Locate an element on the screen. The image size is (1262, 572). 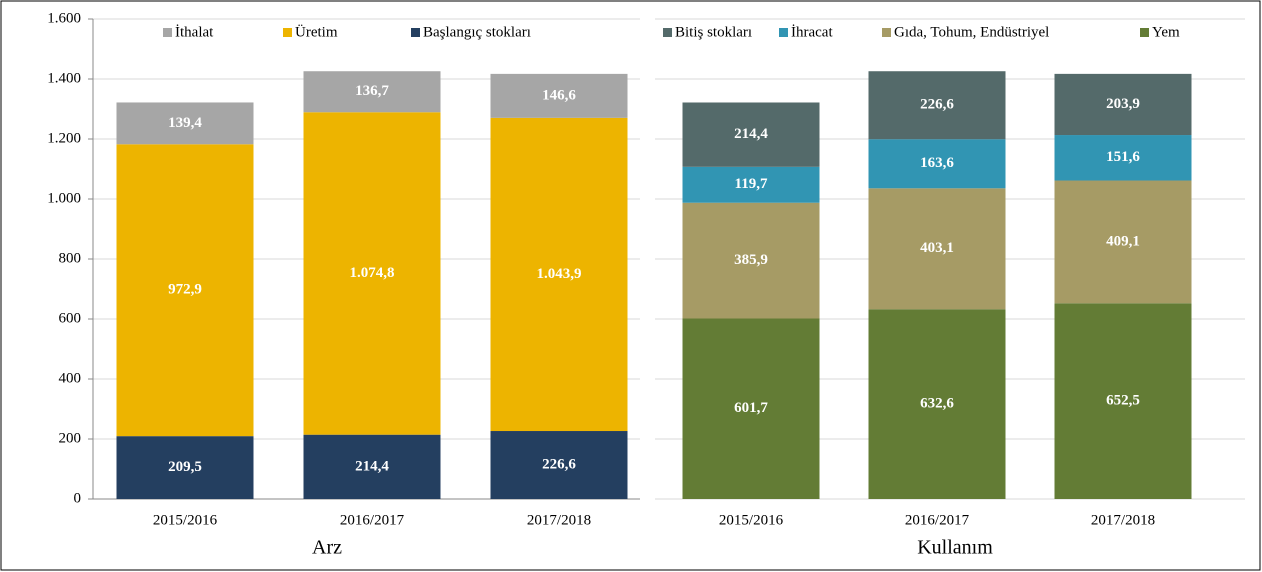
data-label: 409,1 is located at coordinates (1123, 241).